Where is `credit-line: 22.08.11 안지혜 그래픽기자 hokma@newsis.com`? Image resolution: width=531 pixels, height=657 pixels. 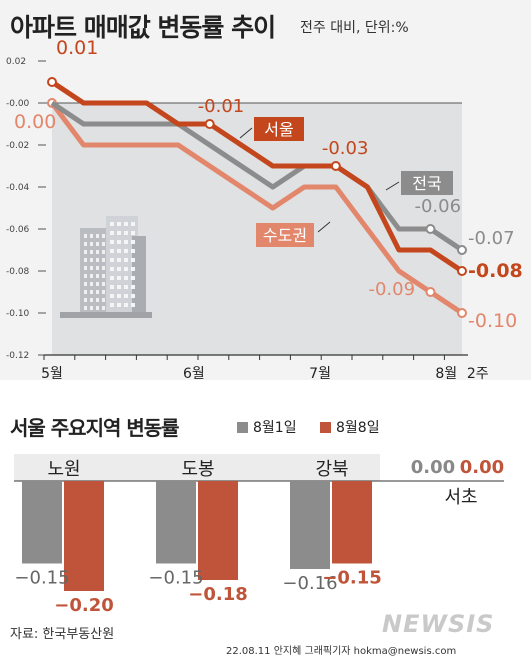
credit-line: 22.08.11 안지혜 그래픽기자 hokma@newsis.com is located at coordinates (341, 651).